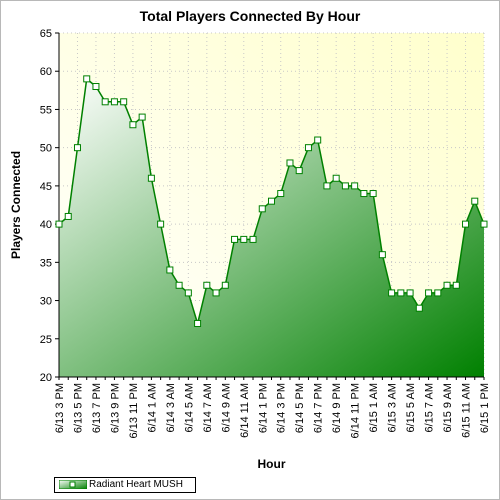 This screenshot has width=500, height=500. I want to click on y-tick-label: 20, so click(46, 378).